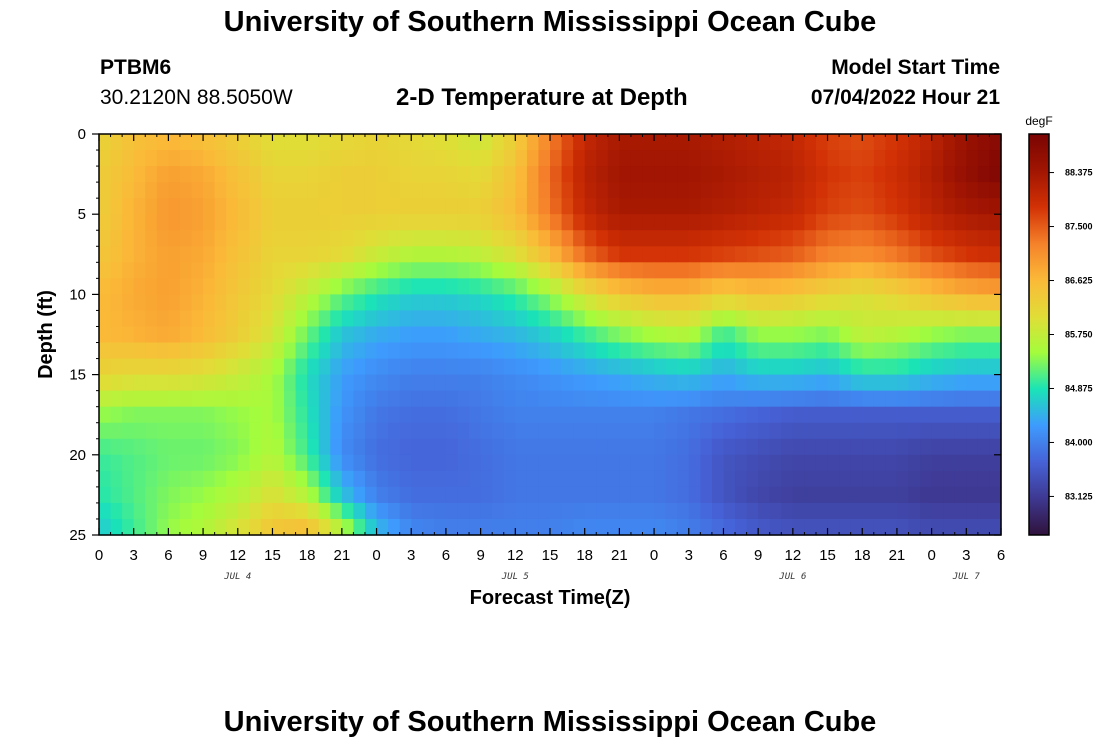 Image resolution: width=1100 pixels, height=750 pixels. I want to click on x-tick-label: 12, so click(515, 555).